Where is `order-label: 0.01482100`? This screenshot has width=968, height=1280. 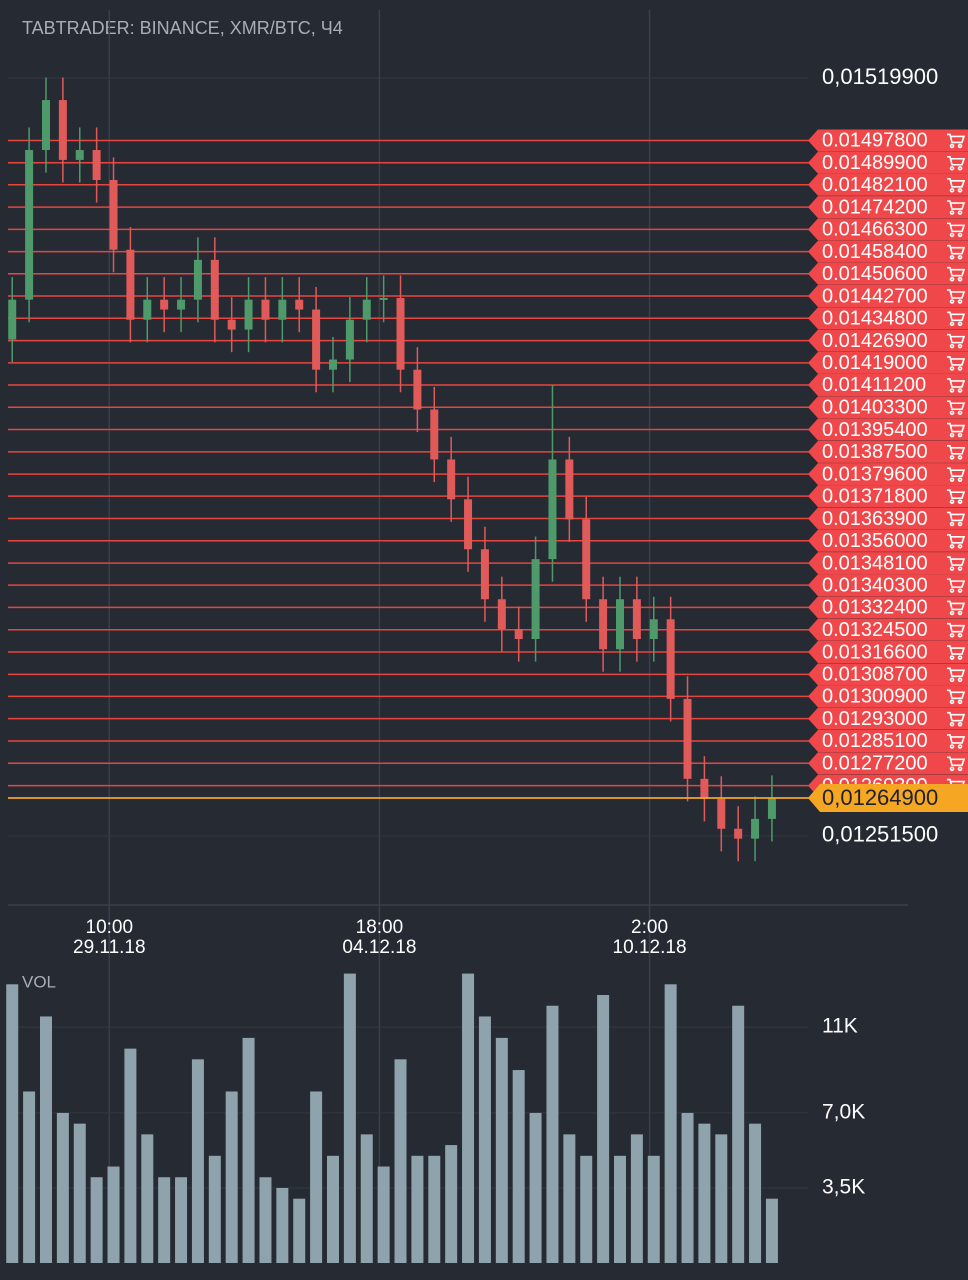 order-label: 0.01482100 is located at coordinates (875, 185).